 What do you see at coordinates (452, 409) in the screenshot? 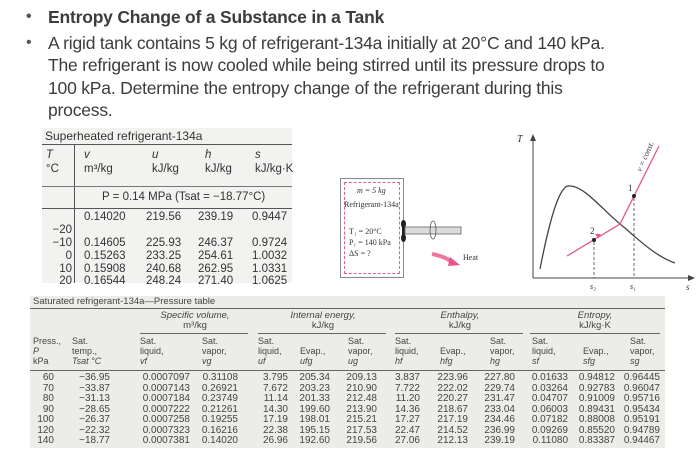
I see `table-cell: 218.67` at bounding box center [452, 409].